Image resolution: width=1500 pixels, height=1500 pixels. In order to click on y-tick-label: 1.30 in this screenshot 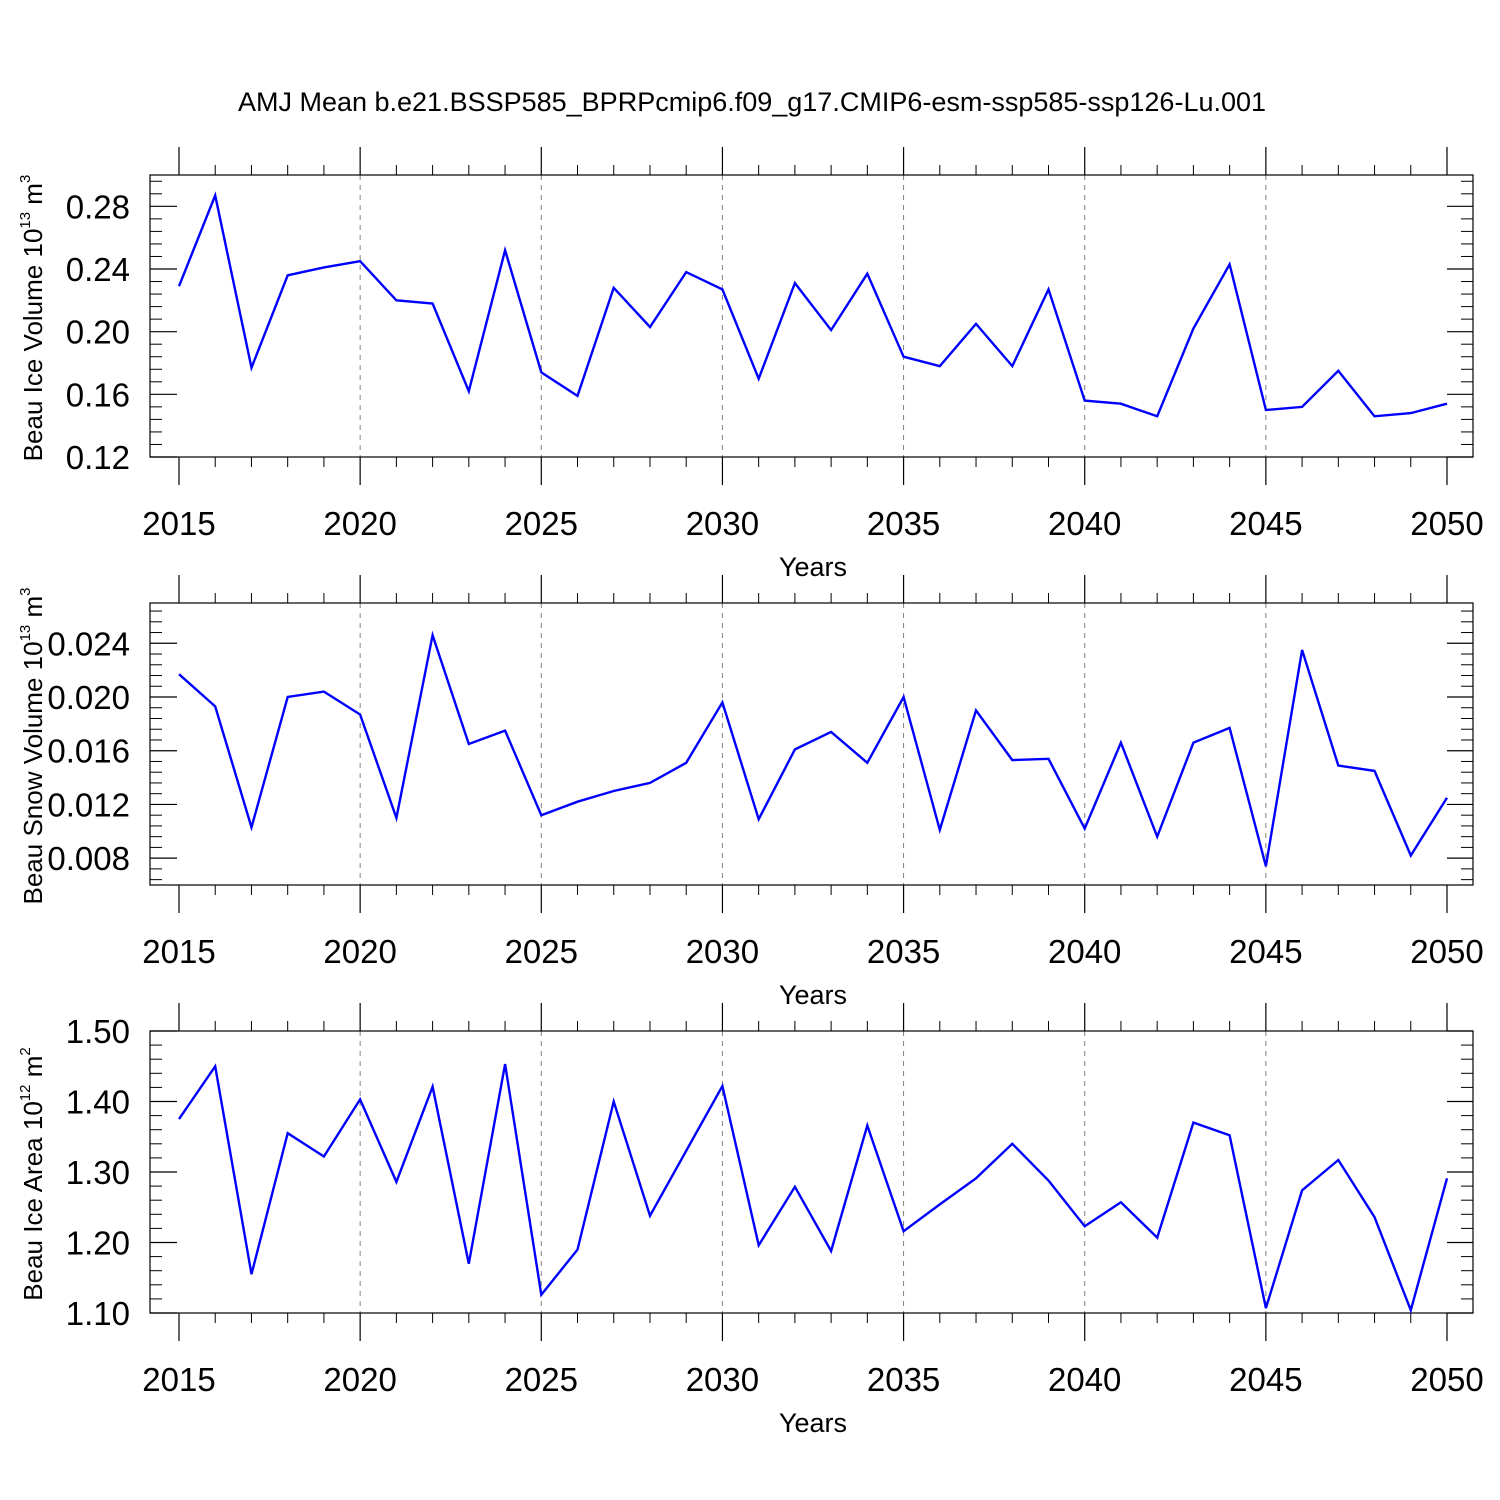, I will do `click(98, 1172)`.